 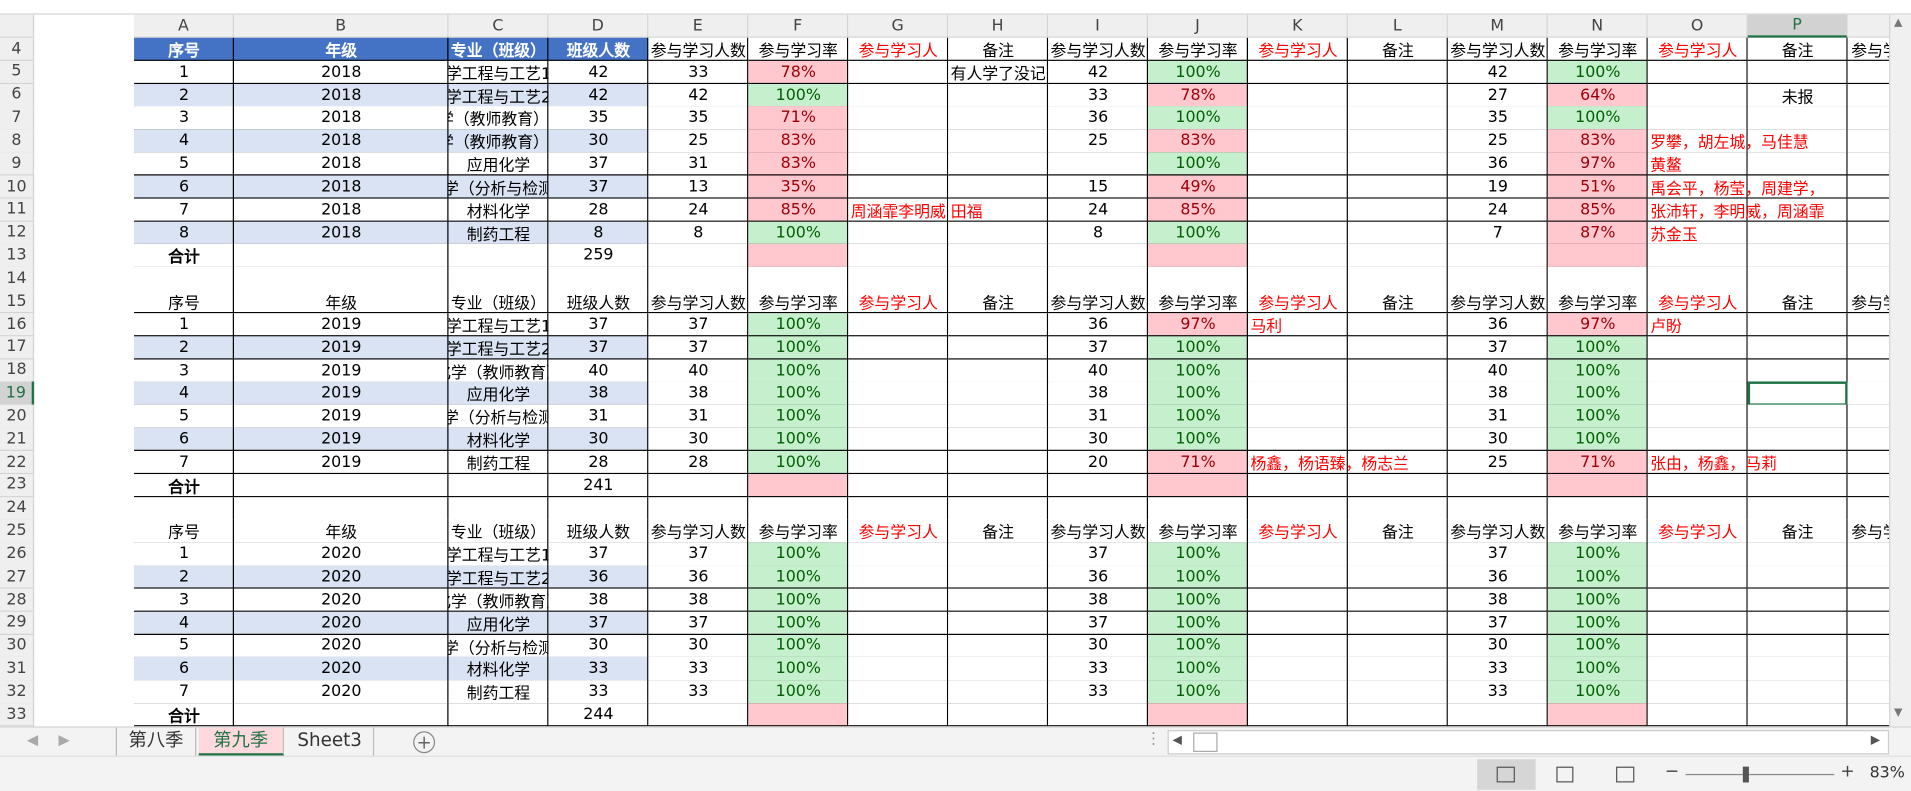 What do you see at coordinates (1900, 370) in the screenshot?
I see `vertical-scrollbar: ▲ ▼` at bounding box center [1900, 370].